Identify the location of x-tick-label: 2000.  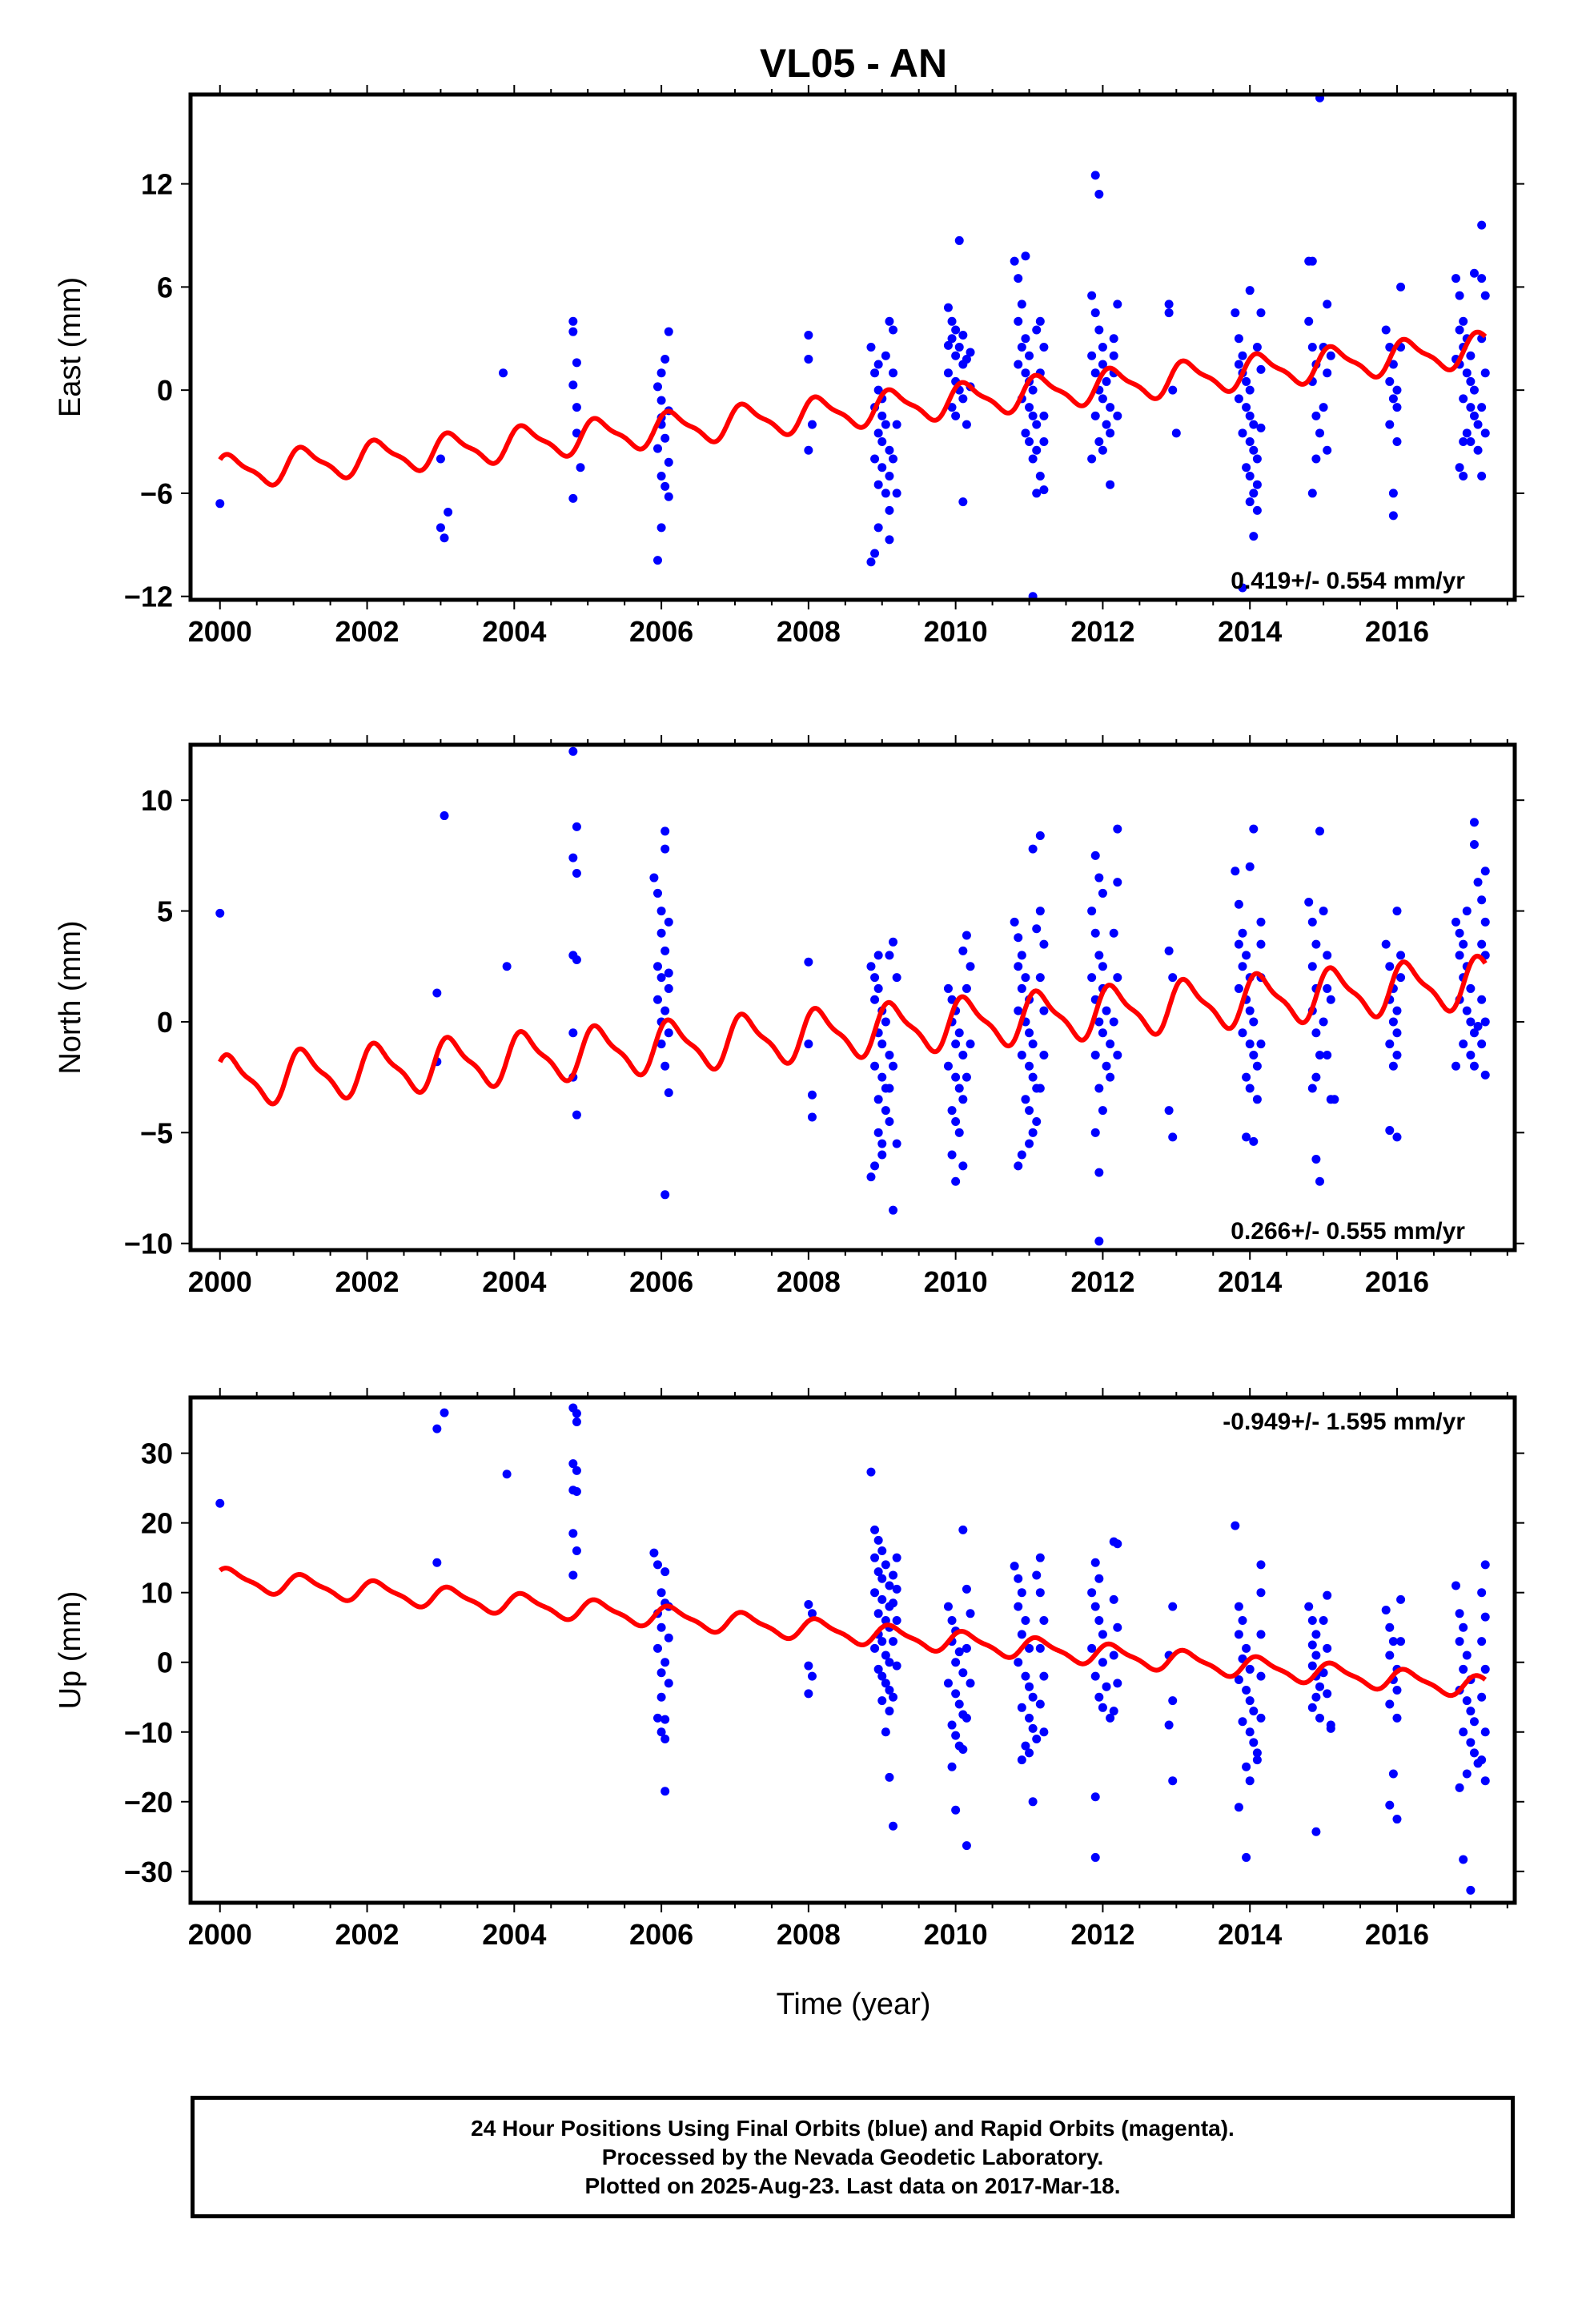
(220, 1934).